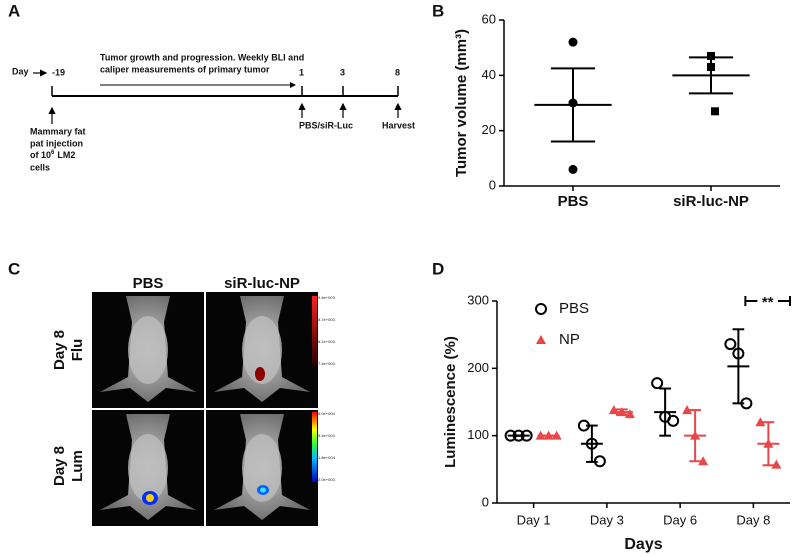 Image resolution: width=800 pixels, height=557 pixels. Describe the element at coordinates (327, 457) in the screenshot. I see `colorbar-label: 1.8e+004` at that location.